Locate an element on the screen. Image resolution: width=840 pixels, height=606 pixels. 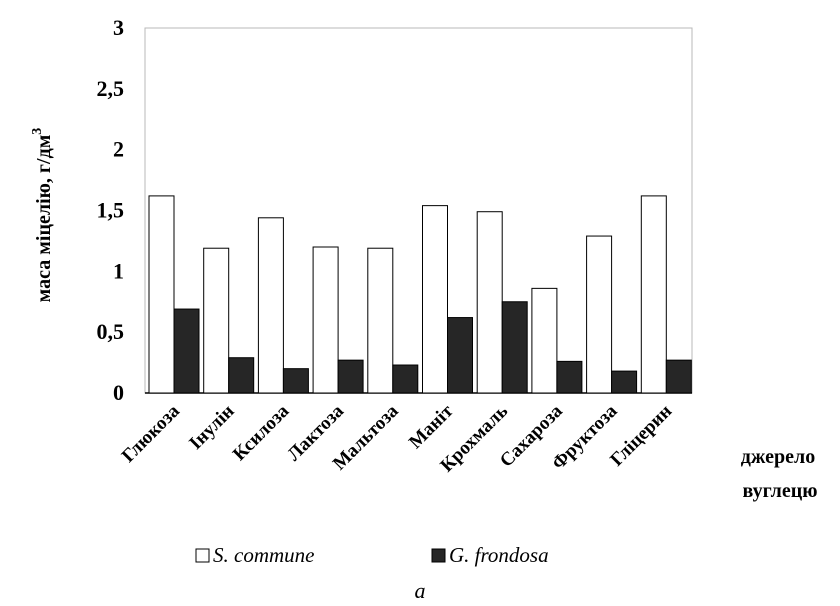
y-axis-ticks: 0 0,5 1 1,5 2 2,5 3 is located at coordinates (111, 210).